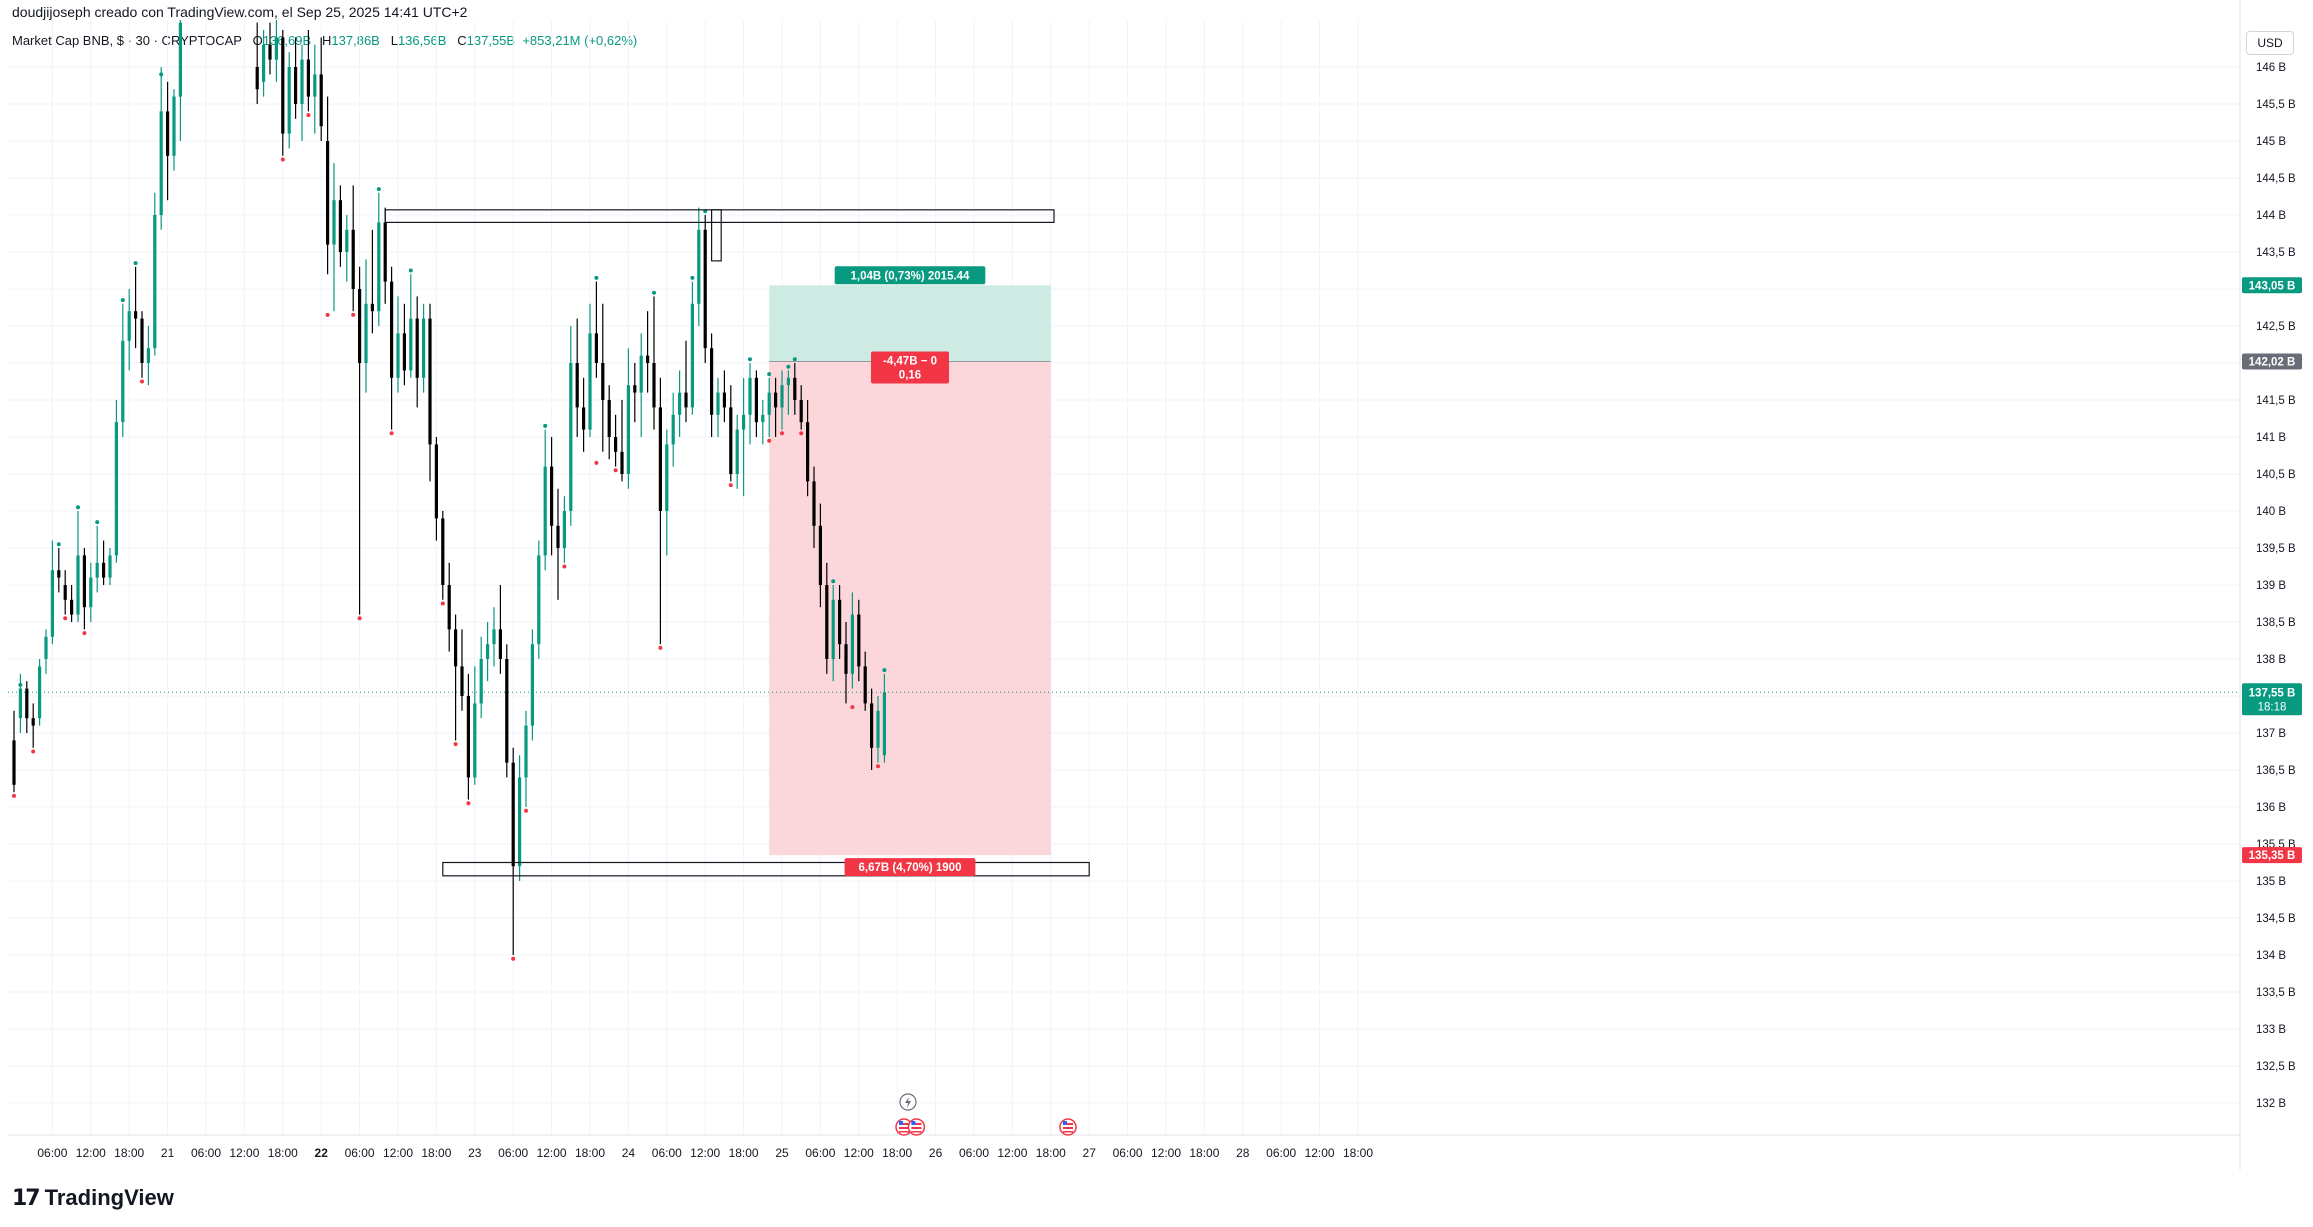 This screenshot has height=1227, width=2313. What do you see at coordinates (908, 1102) in the screenshot?
I see `lightning-icon` at bounding box center [908, 1102].